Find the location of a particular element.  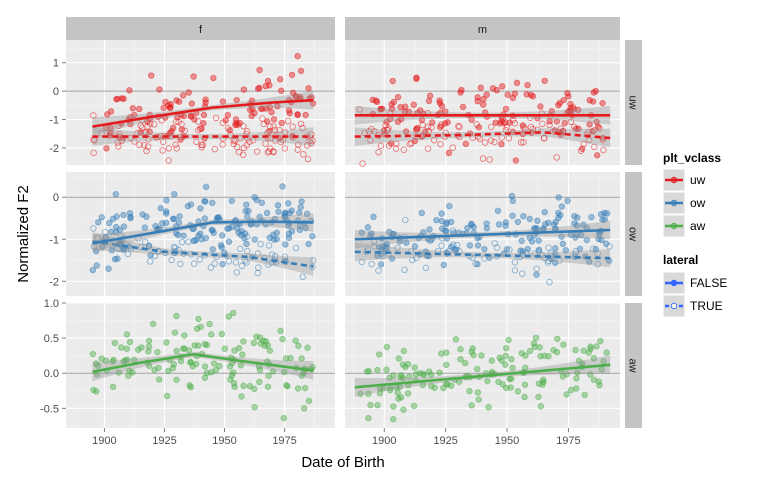

panel-aw-m: 1900 1925 1950 1975 is located at coordinates (482, 374).